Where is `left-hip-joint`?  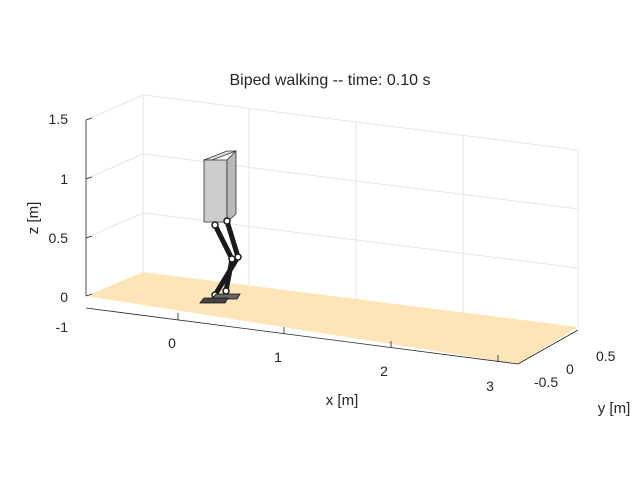 left-hip-joint is located at coordinates (227, 221).